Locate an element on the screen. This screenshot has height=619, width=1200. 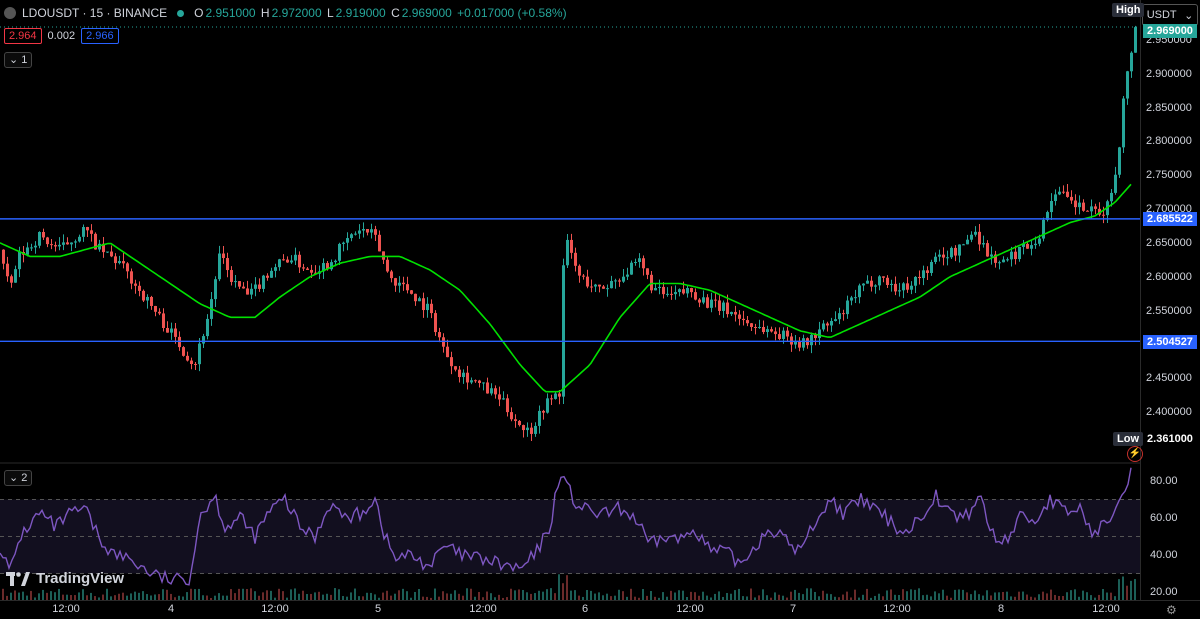
rsi-tick: 80.00 is located at coordinates (1164, 481).